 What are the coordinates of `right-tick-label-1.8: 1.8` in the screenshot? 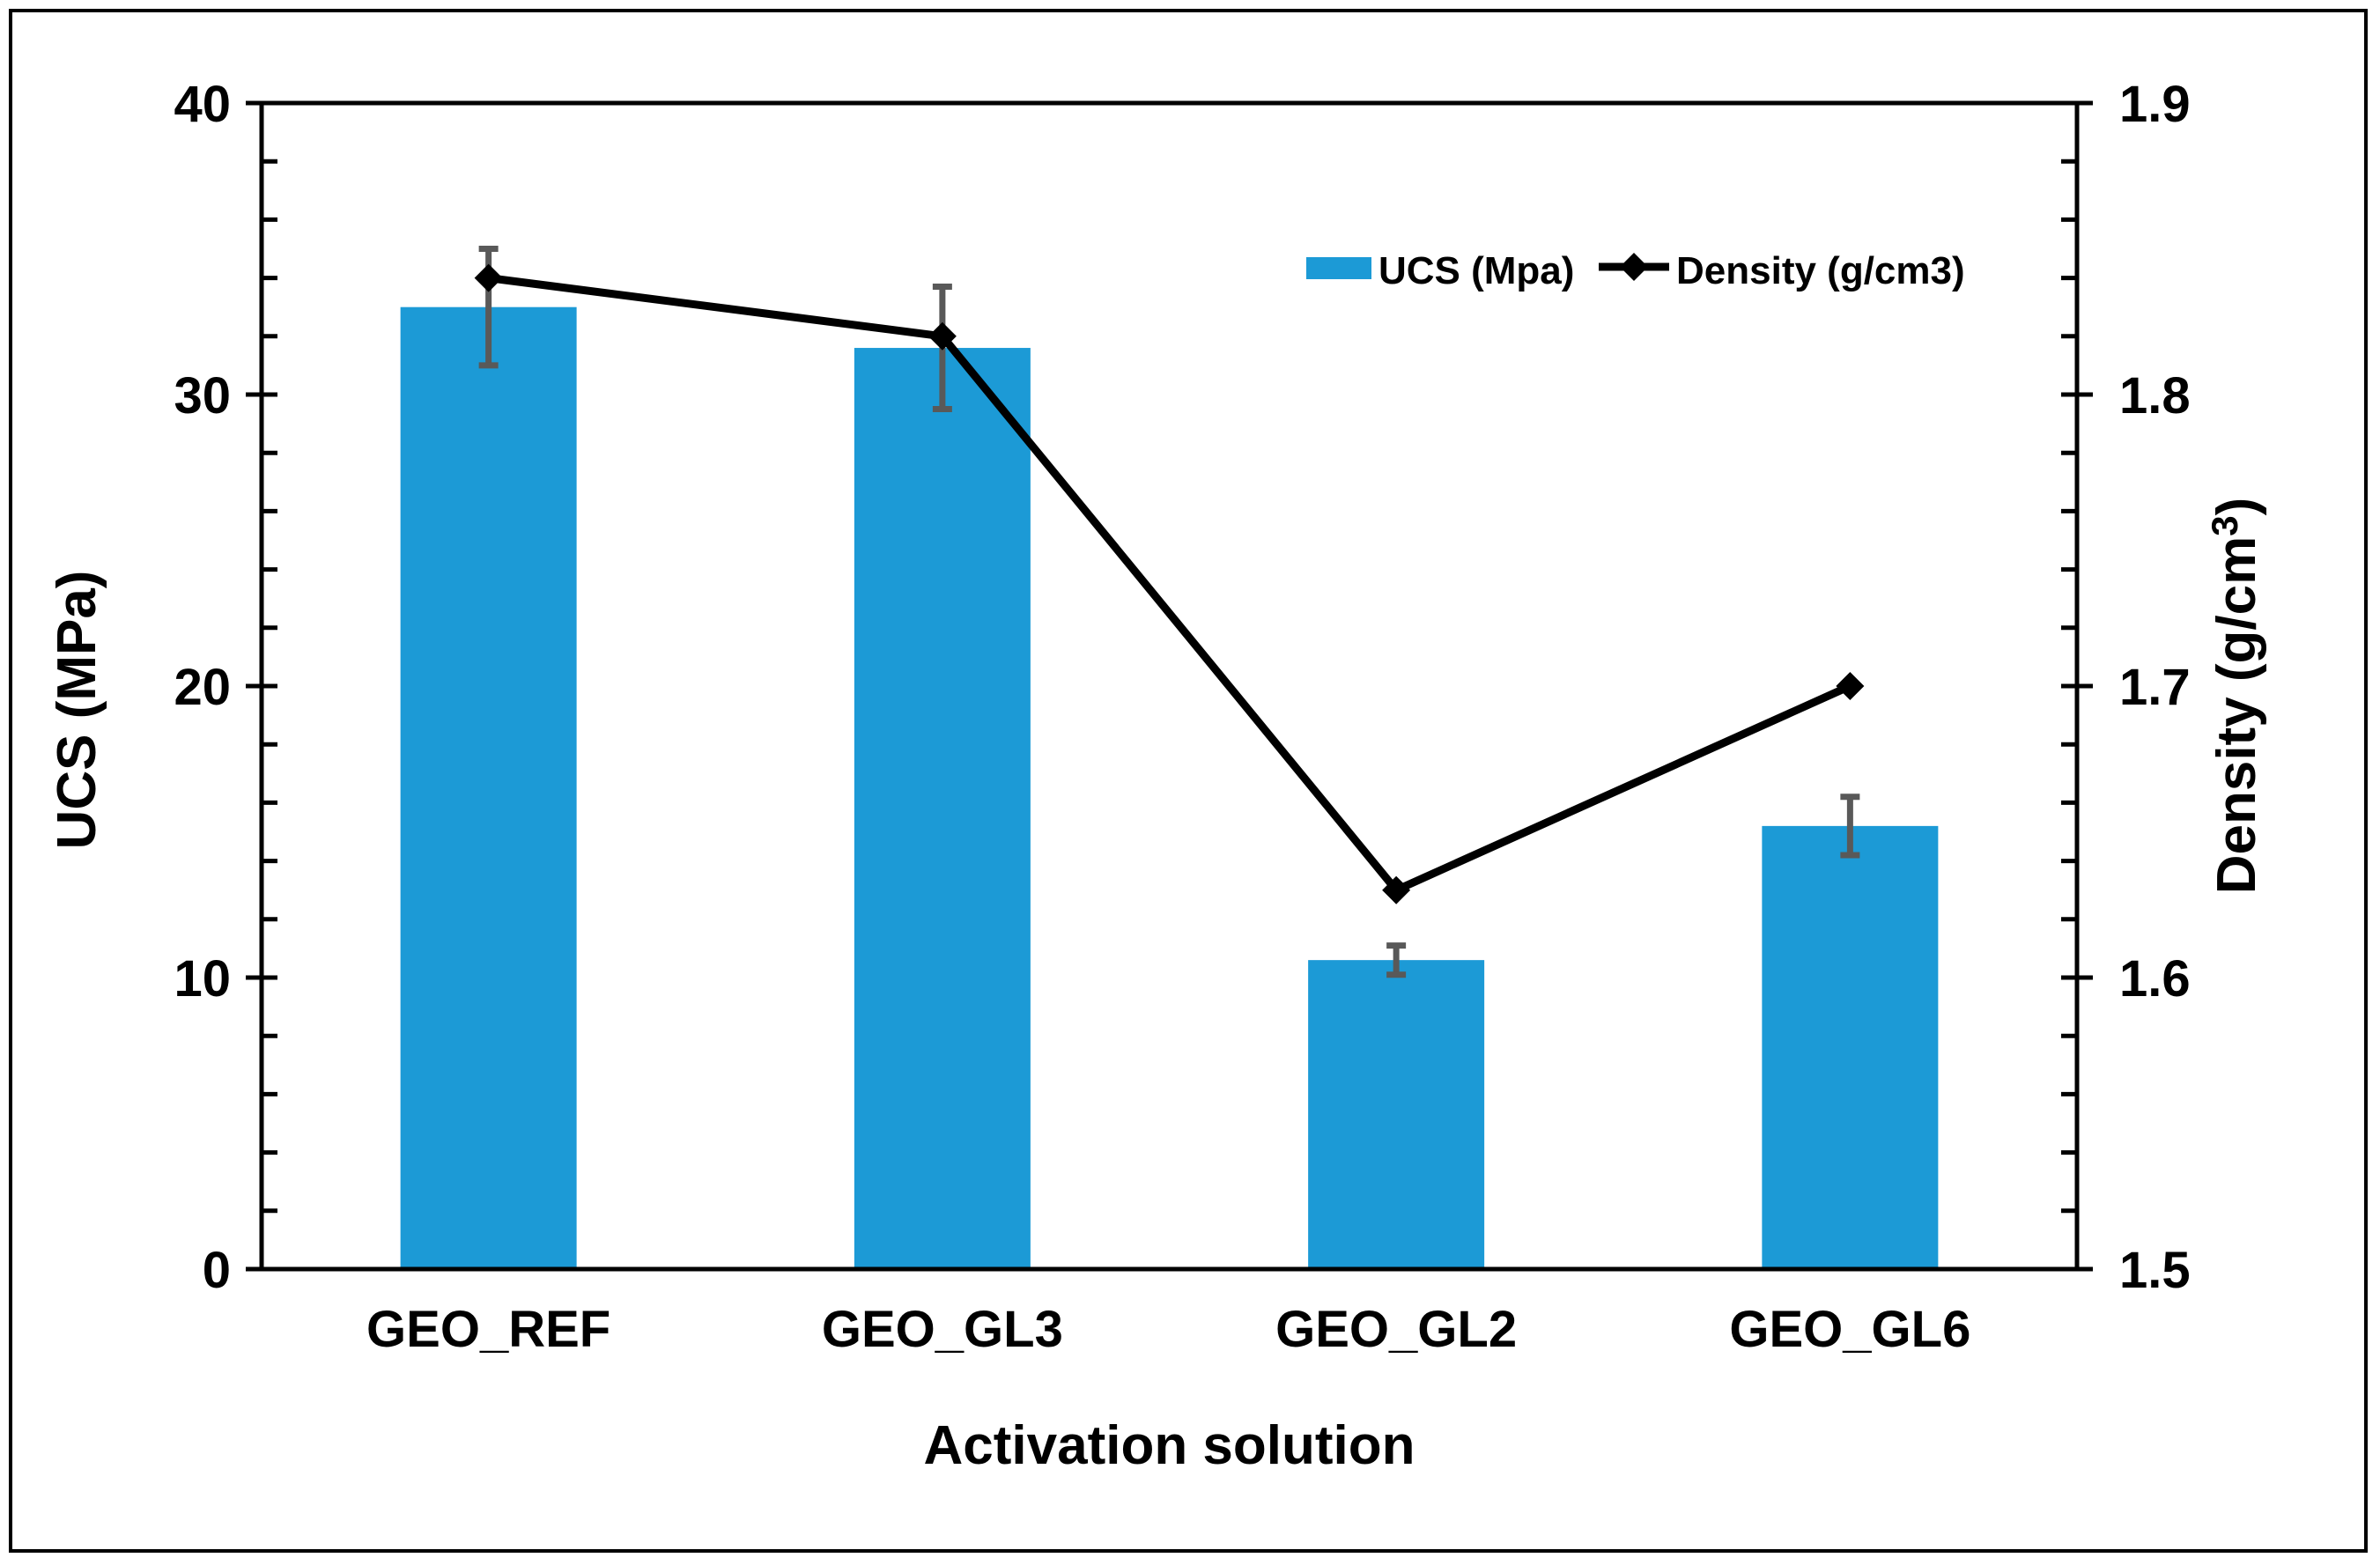 It's located at (2155, 395).